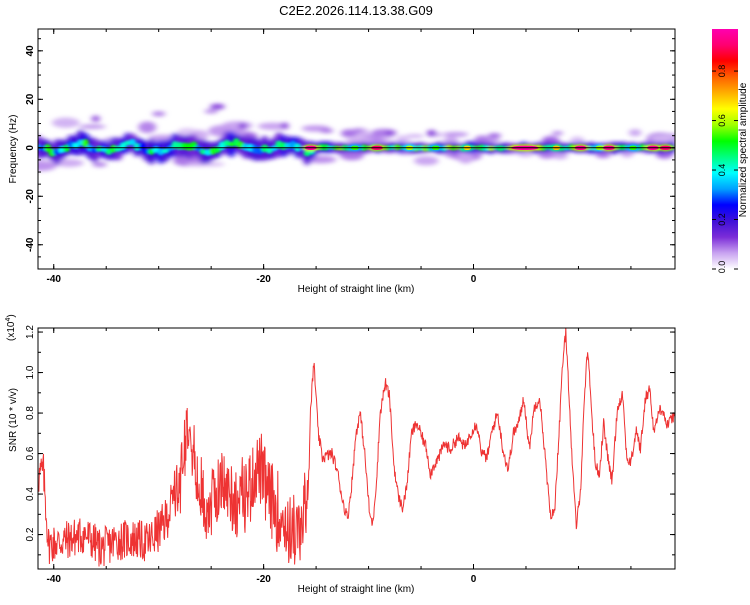  What do you see at coordinates (356, 289) in the screenshot?
I see `spectrogram-x-axis-label: Height of straight line (km)` at bounding box center [356, 289].